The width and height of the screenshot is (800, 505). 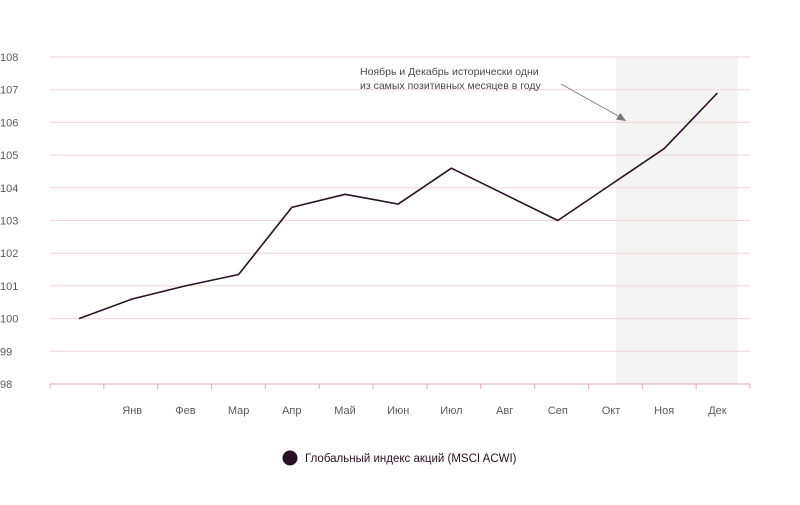 I want to click on annotation-arrow-line, so click(x=590, y=100).